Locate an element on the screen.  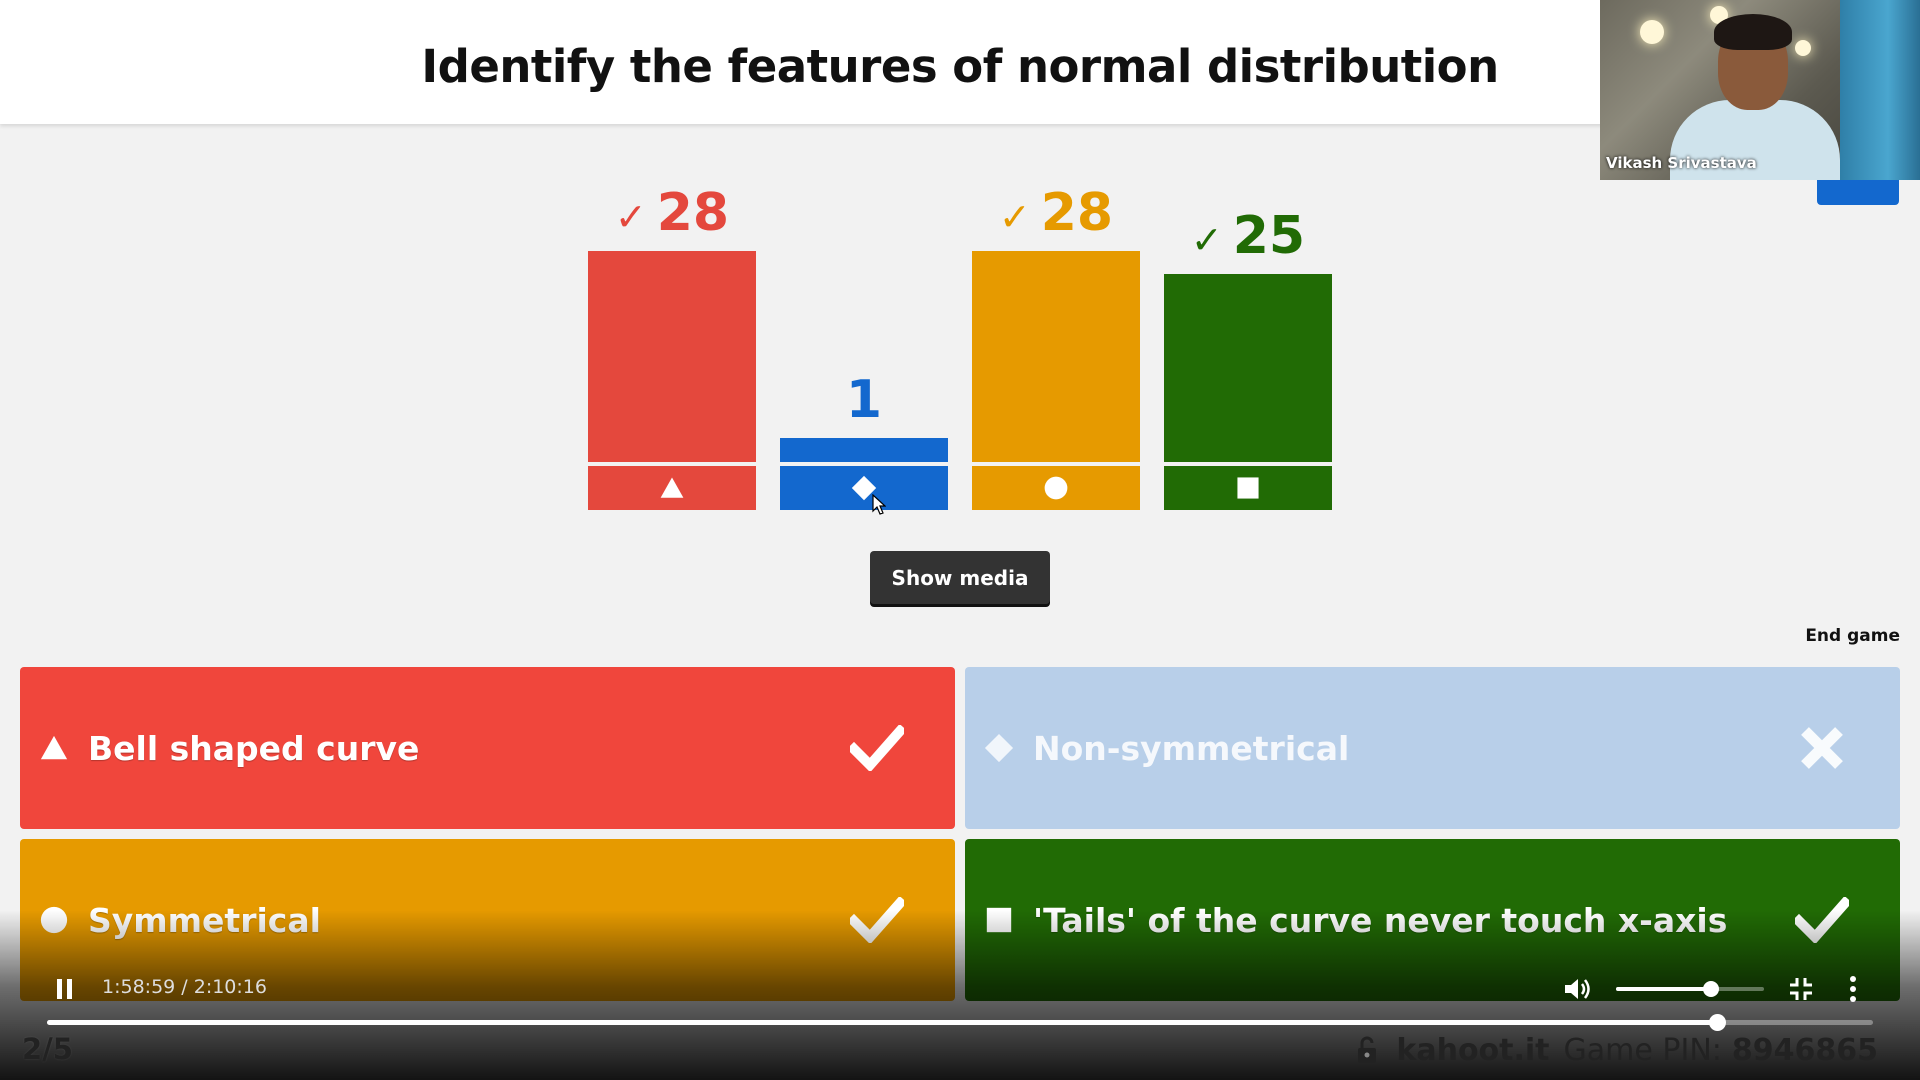
incorrect-cross-icon is located at coordinates (1822, 748).